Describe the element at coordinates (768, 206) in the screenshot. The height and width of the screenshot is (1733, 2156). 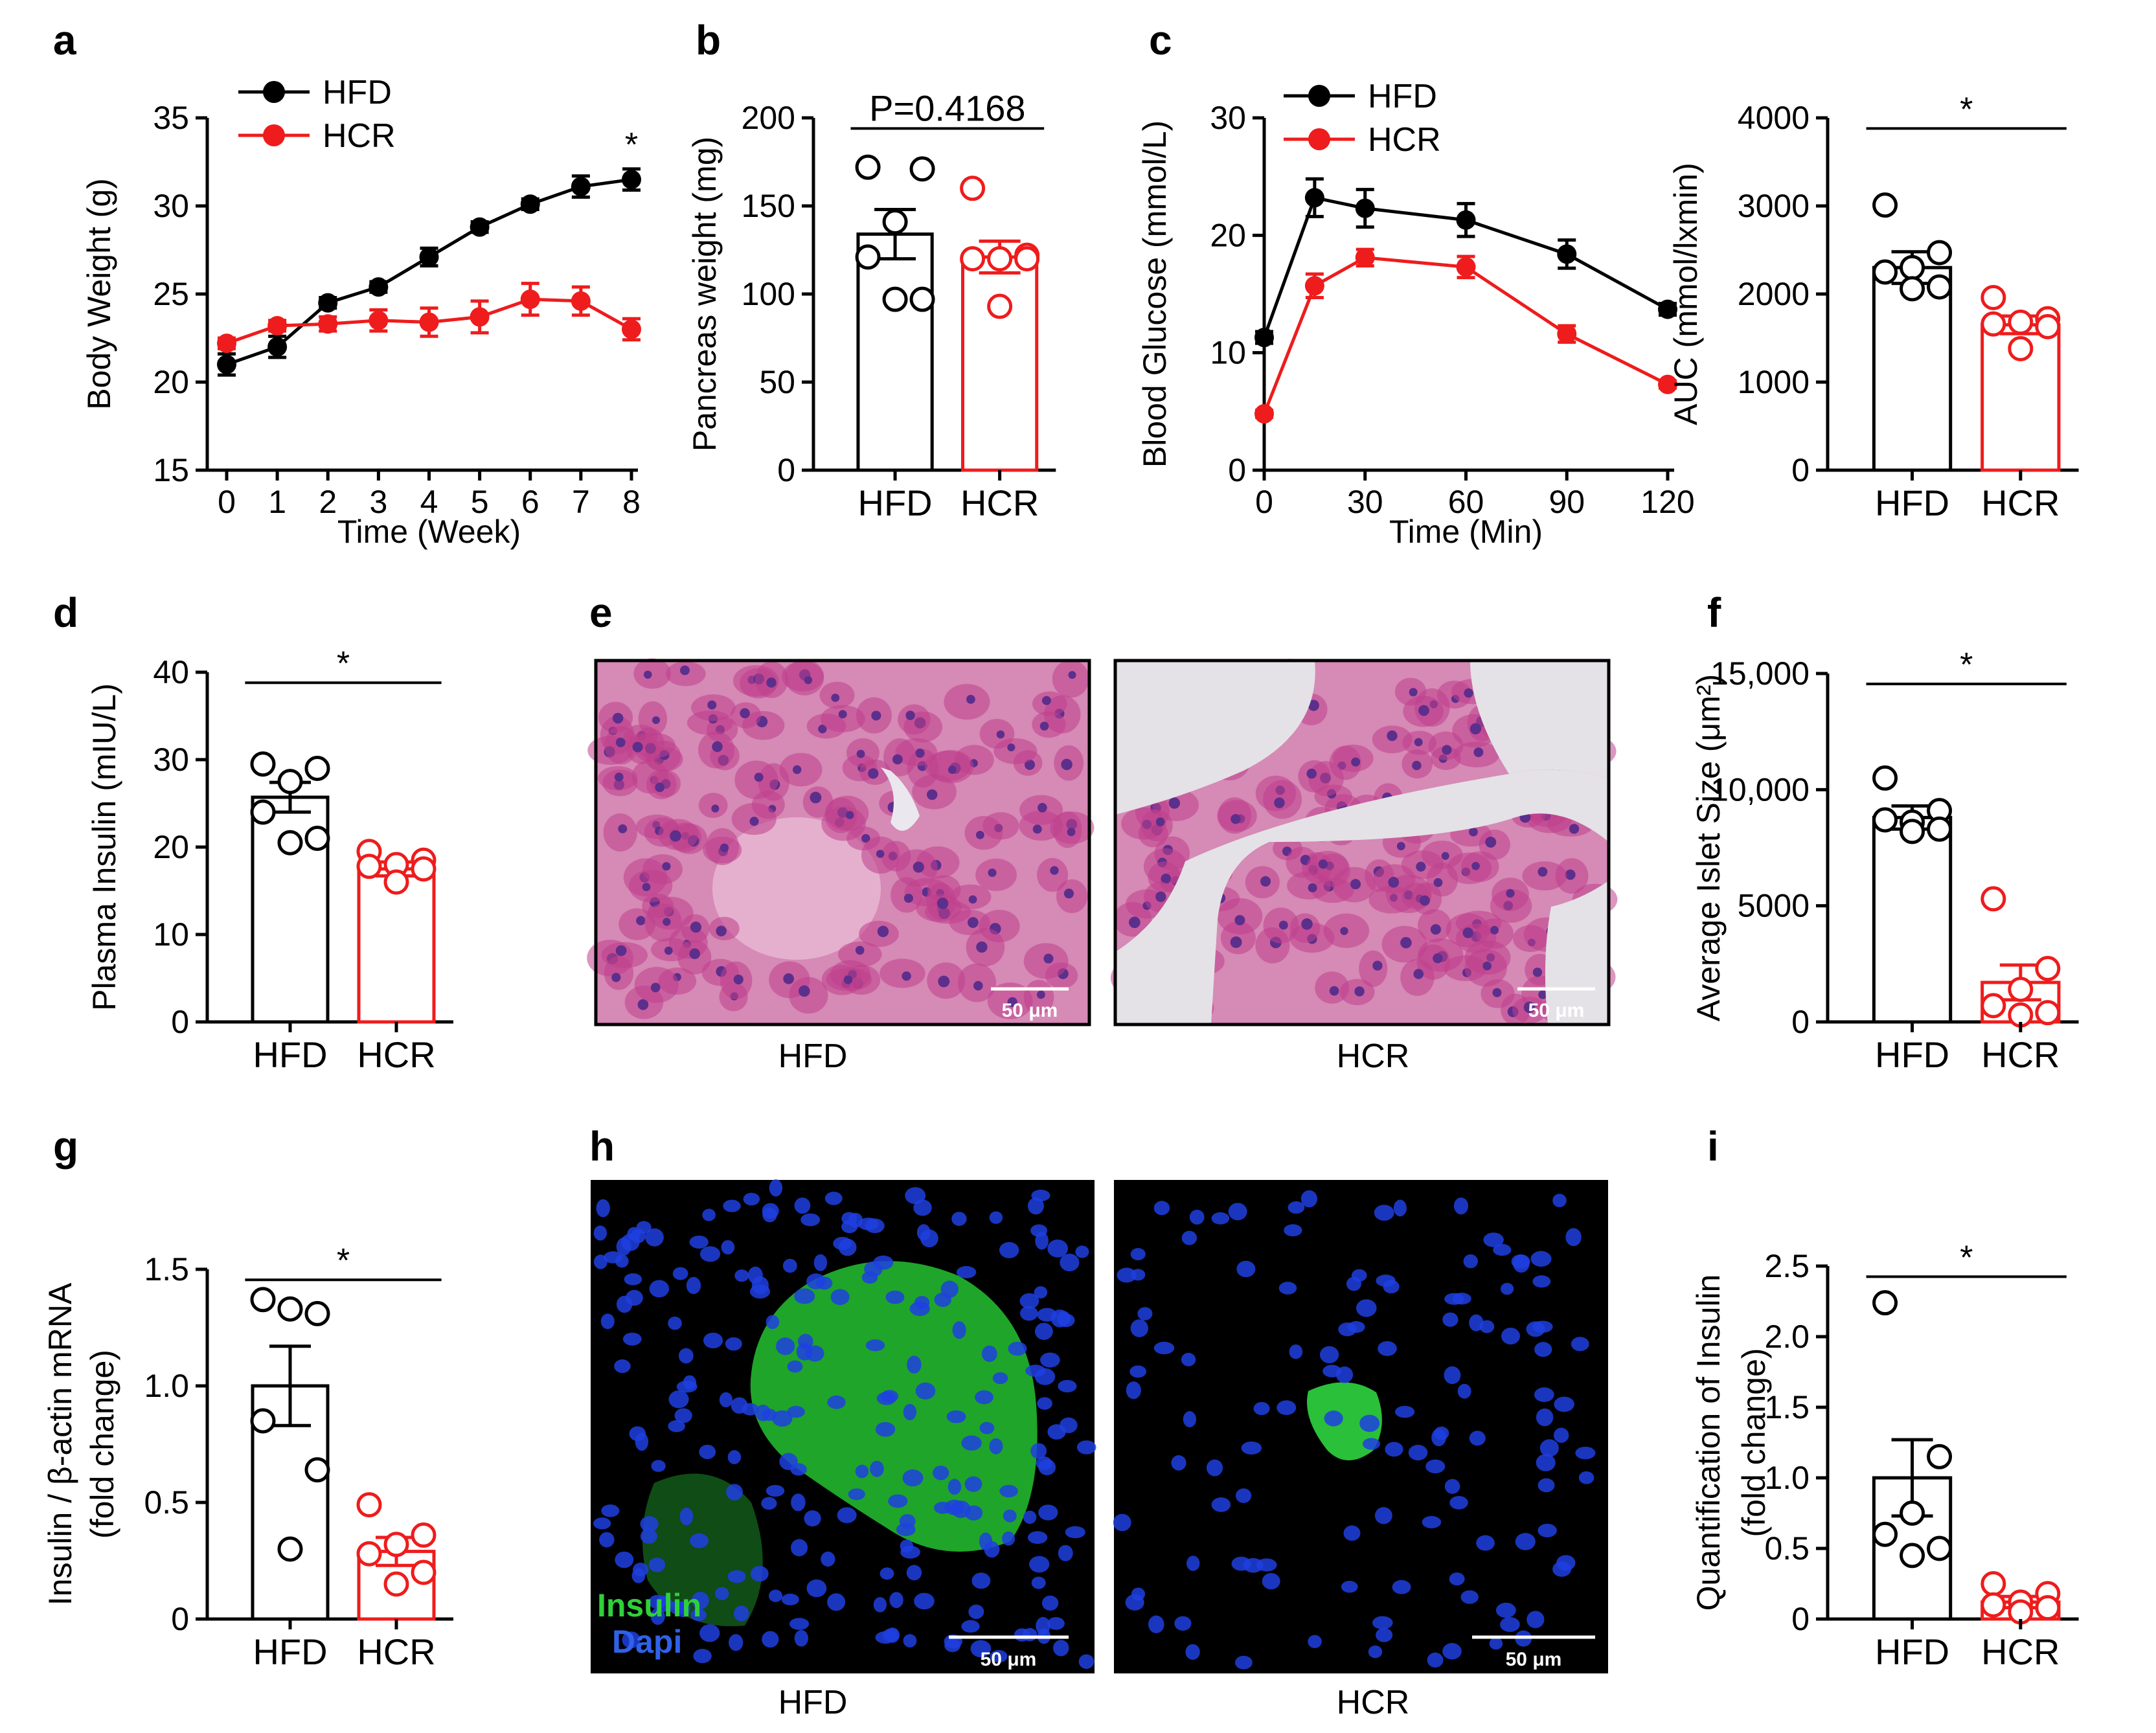
I see `y-tick-label: 150` at that location.